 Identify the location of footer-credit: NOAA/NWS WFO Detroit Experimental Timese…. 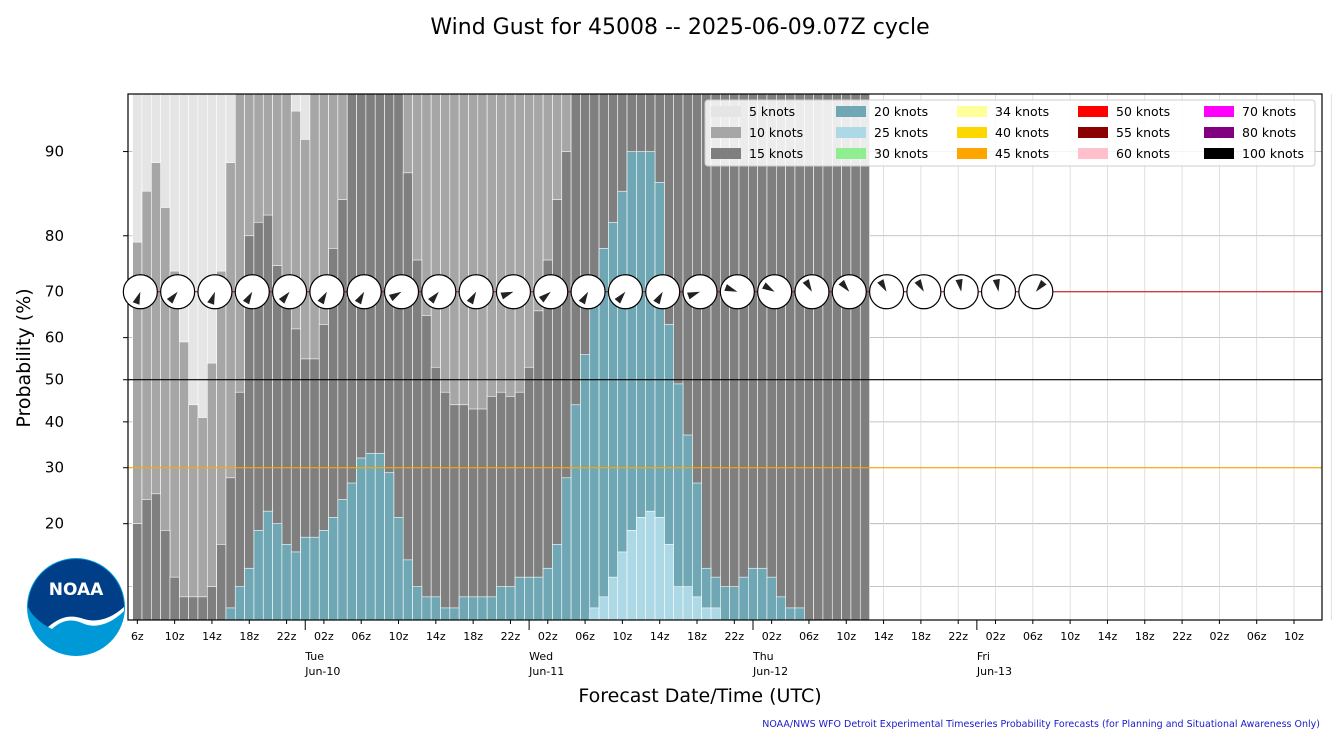
(1041, 724).